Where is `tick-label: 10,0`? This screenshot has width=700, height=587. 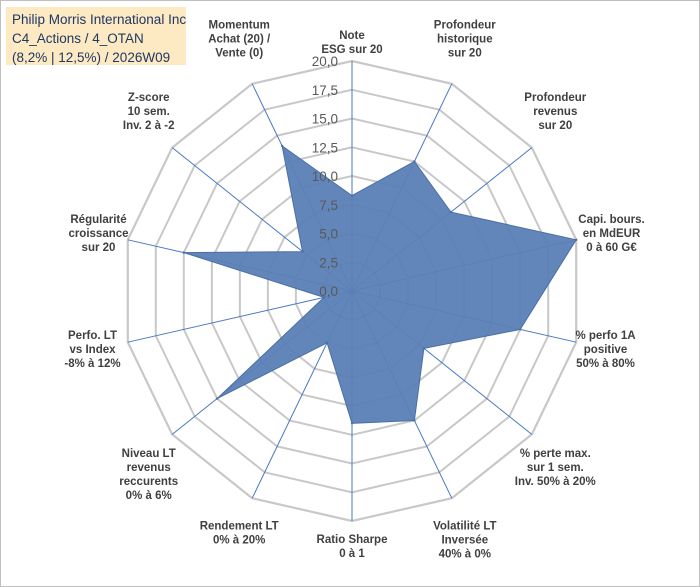
tick-label: 10,0 is located at coordinates (325, 176).